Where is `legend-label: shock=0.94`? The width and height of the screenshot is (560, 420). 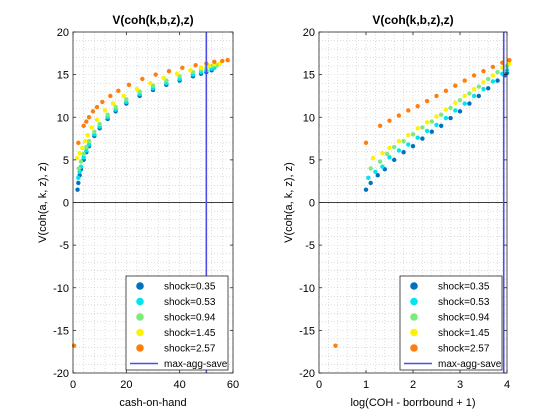
legend-label: shock=0.94 is located at coordinates (190, 318).